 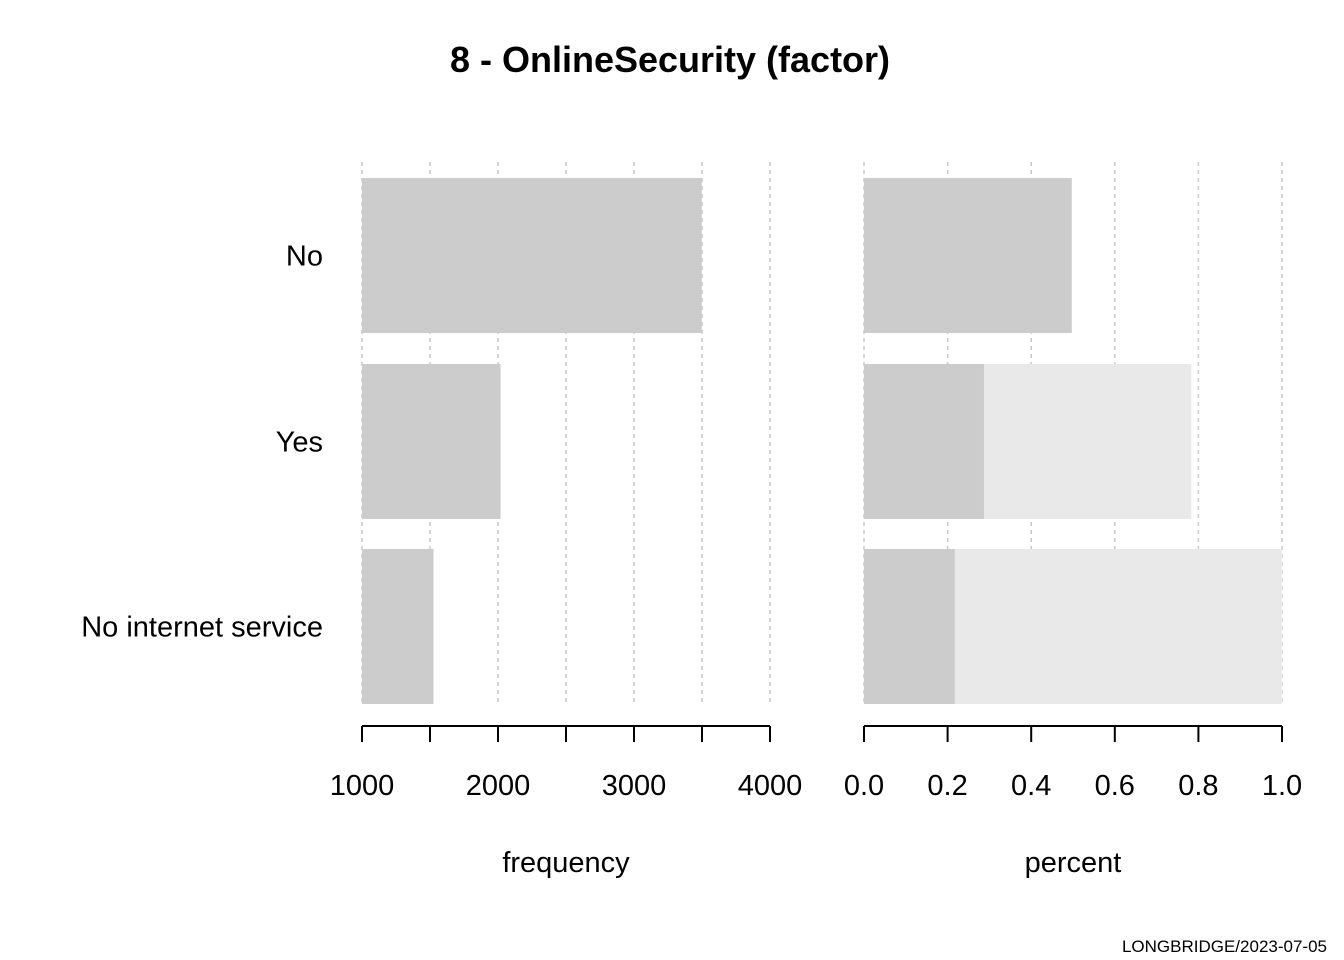 What do you see at coordinates (1224, 946) in the screenshot?
I see `footer-credit: LONGBRIDGE/2023-07-05` at bounding box center [1224, 946].